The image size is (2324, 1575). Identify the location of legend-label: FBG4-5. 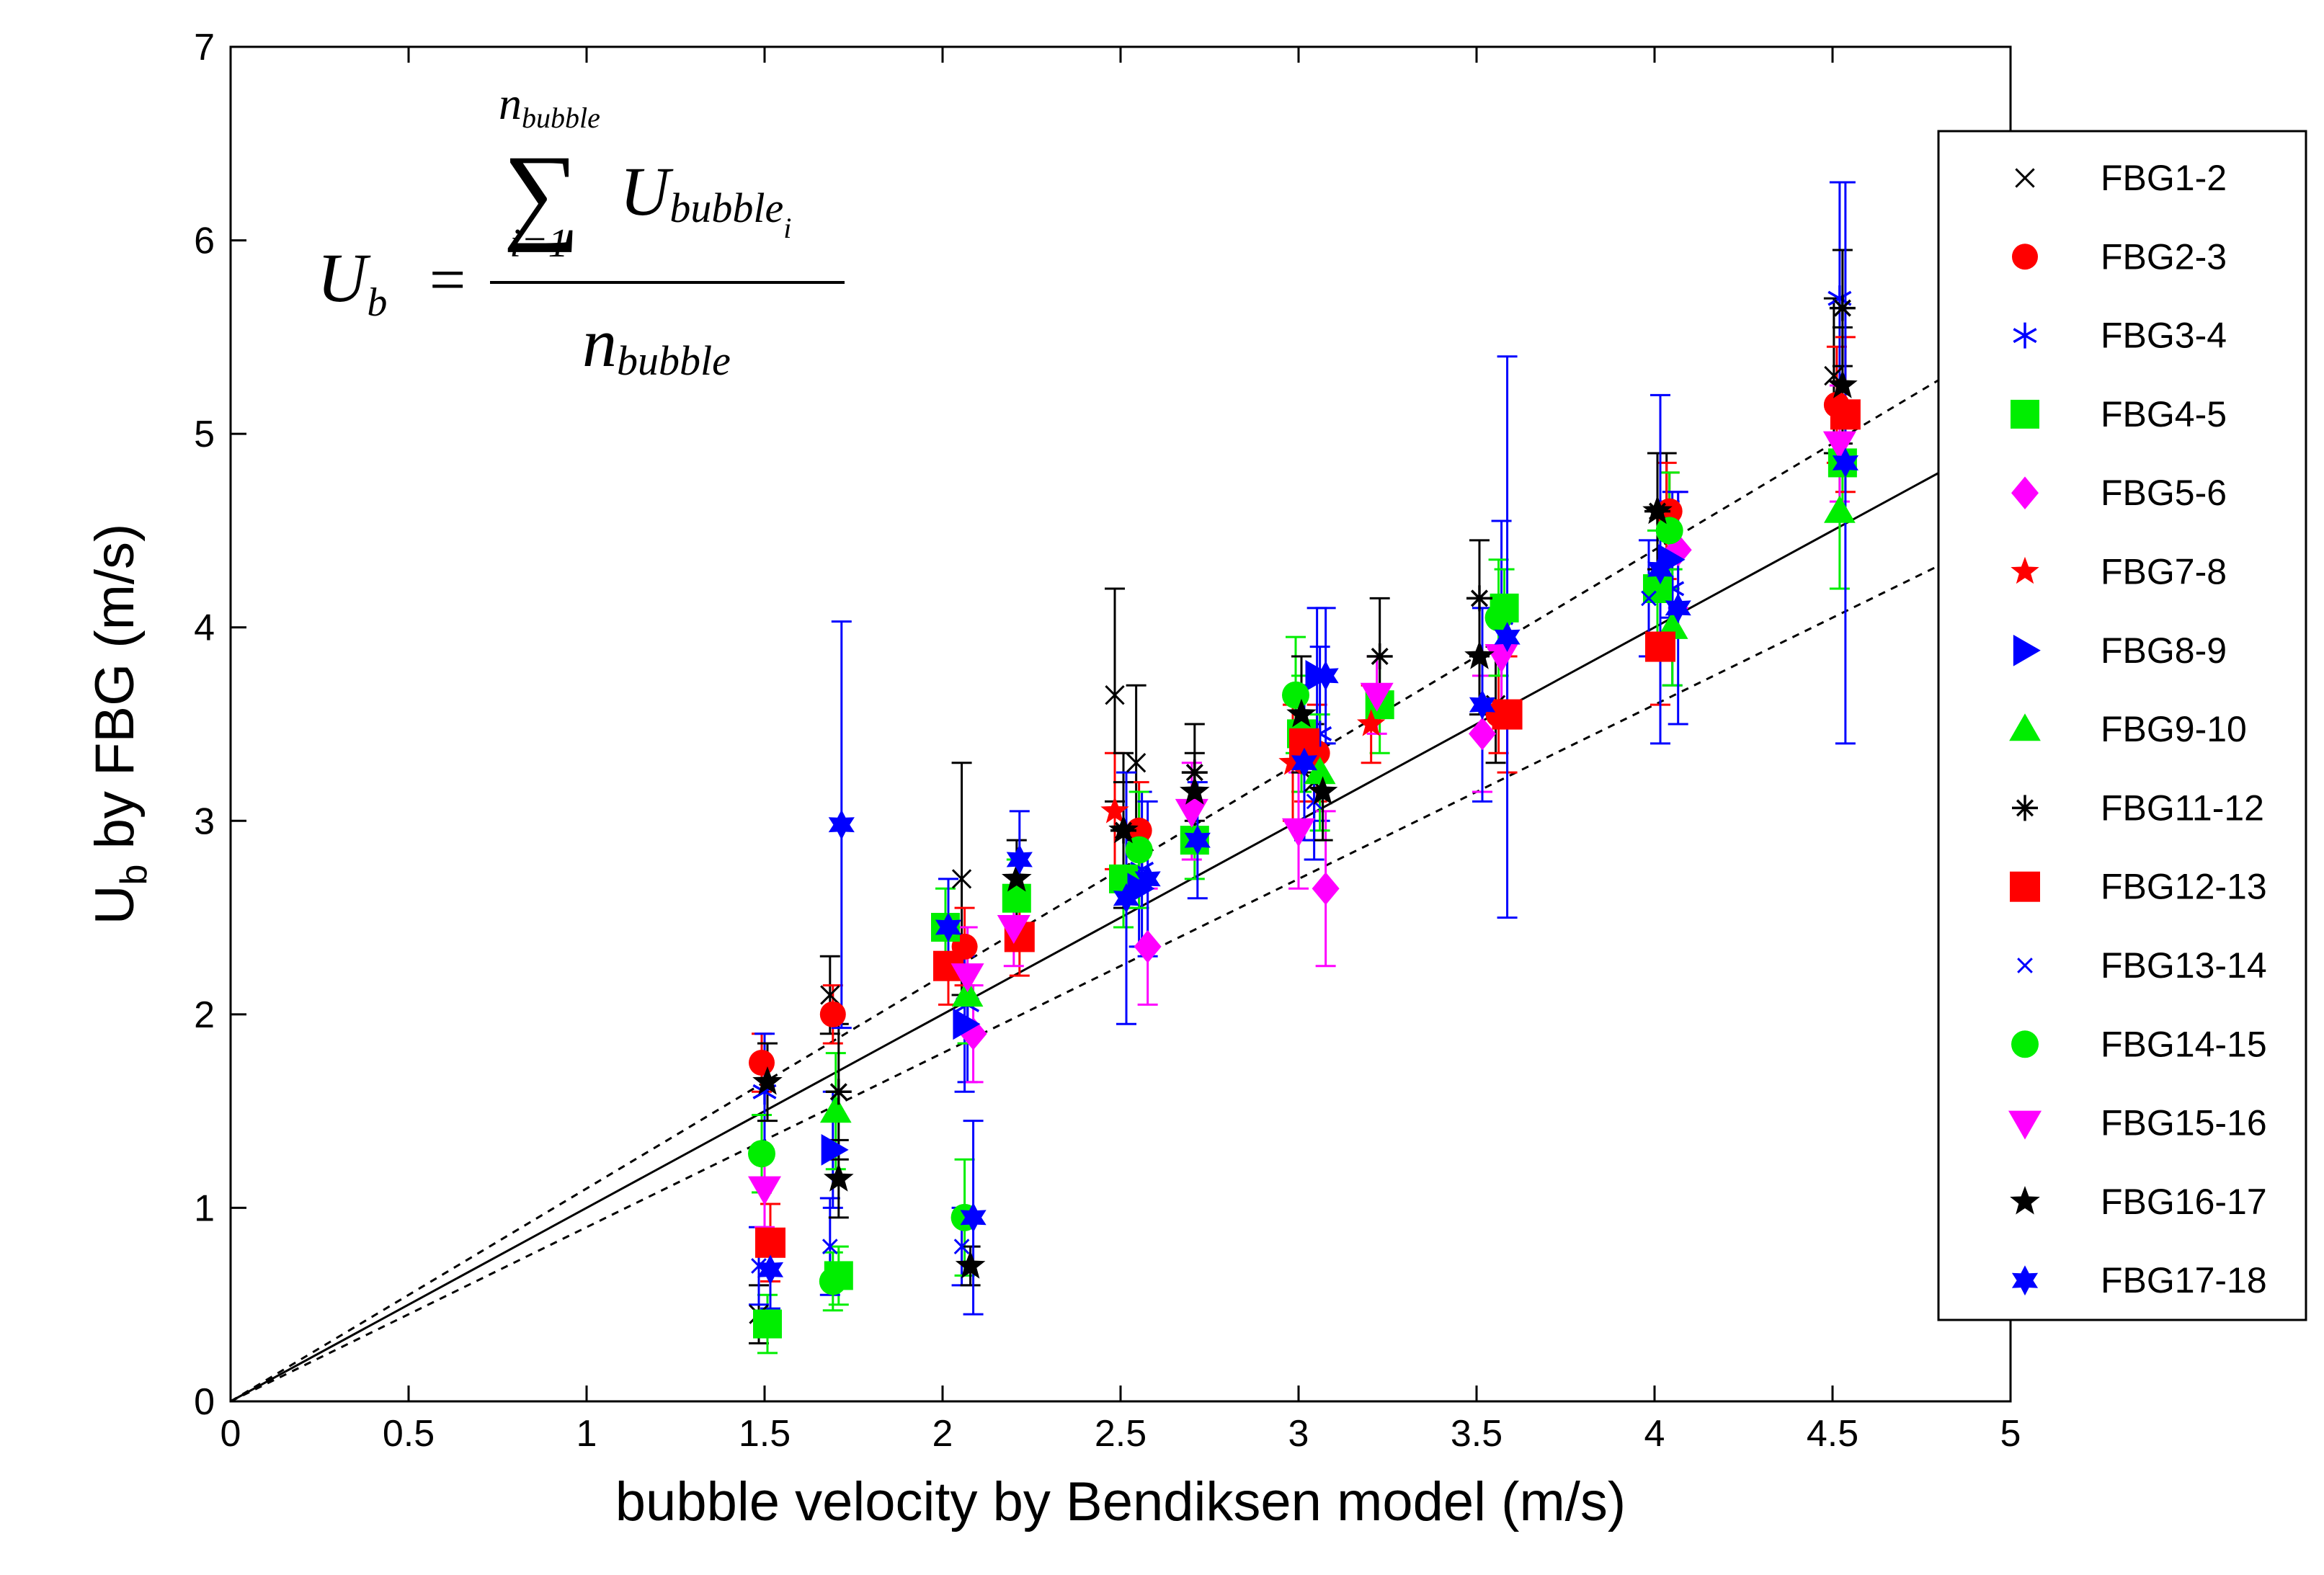
(2164, 414).